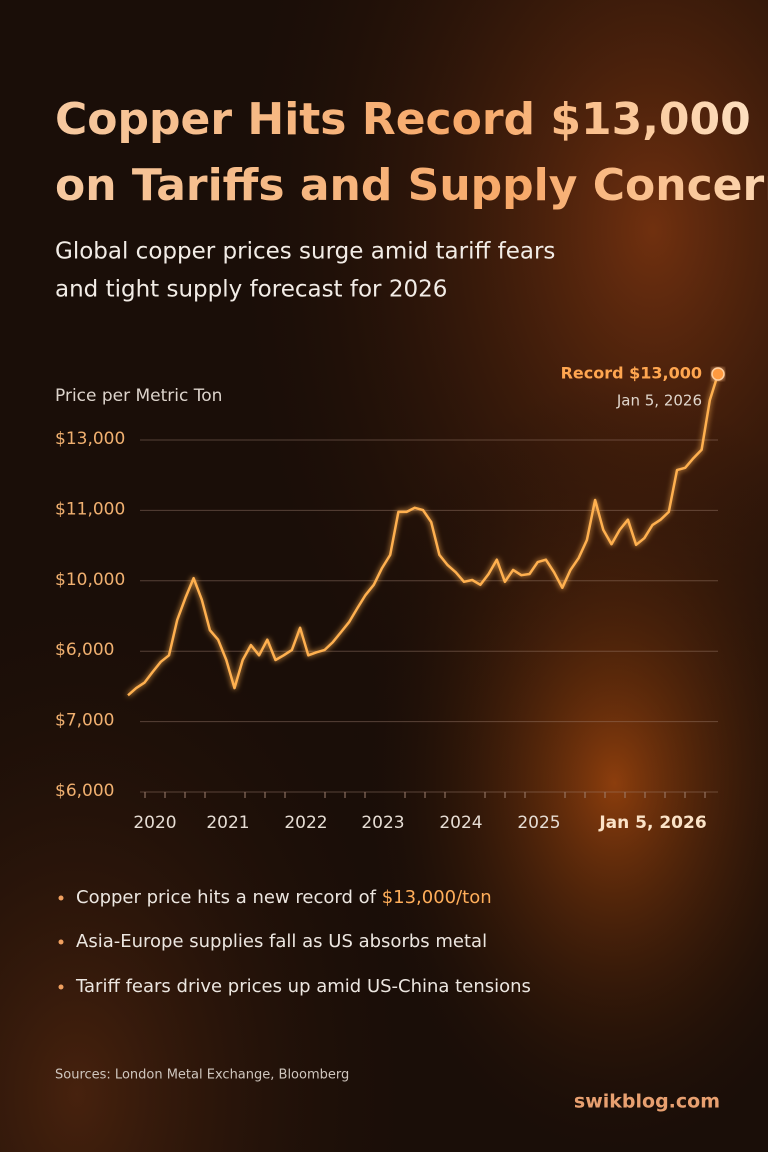  Describe the element at coordinates (229, 897) in the screenshot. I see `bullet-text-part: Copper price hits a new record of` at that location.